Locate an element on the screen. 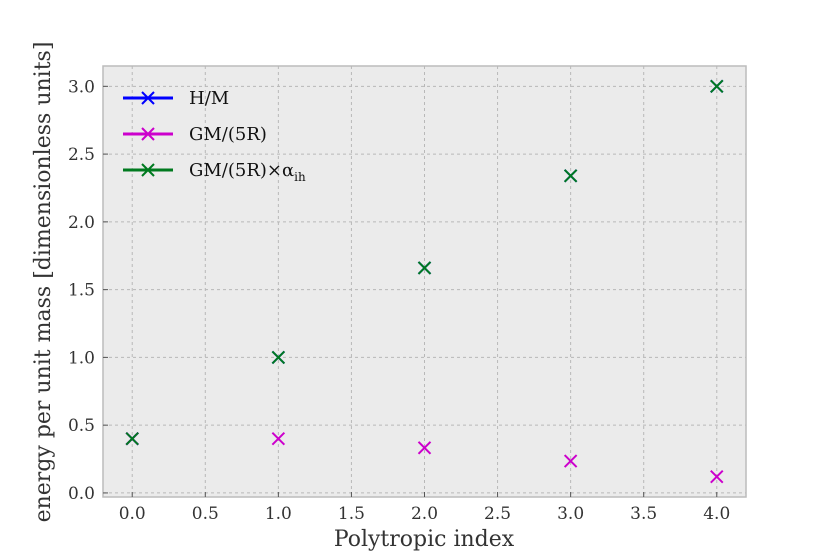  y-tick-labels: 0.0 0.5 1.0 1.5 2.0 2.5 3.0 is located at coordinates (81, 290).